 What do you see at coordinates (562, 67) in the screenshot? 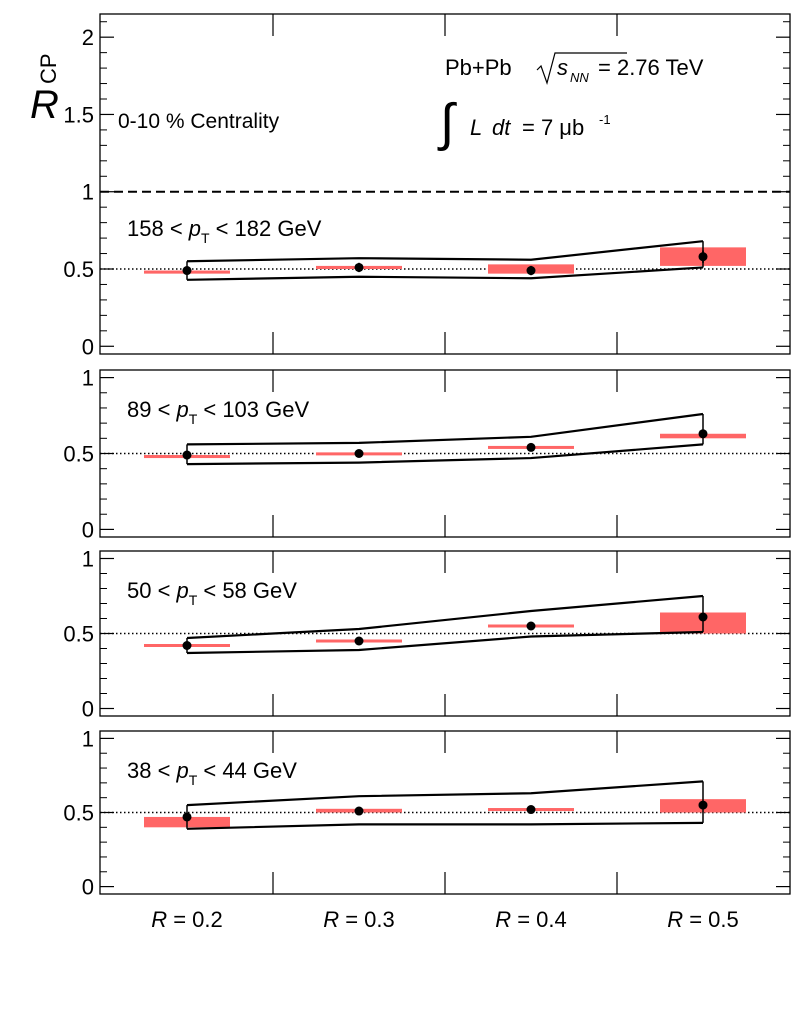
I see `sqrt-s-label: s` at bounding box center [562, 67].